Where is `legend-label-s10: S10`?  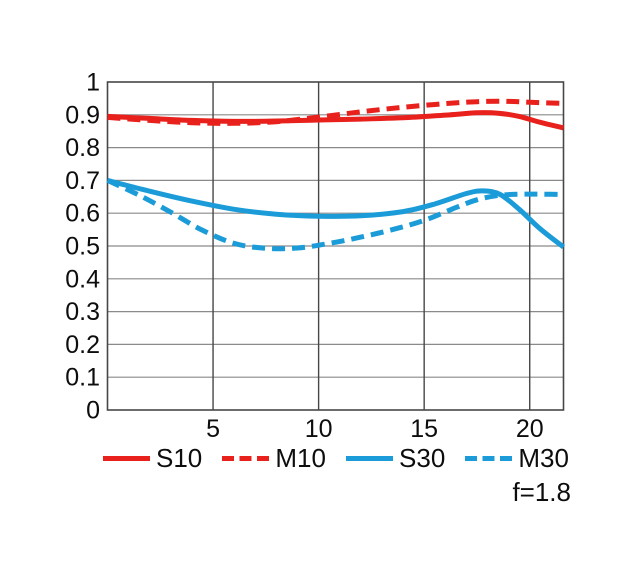 legend-label-s10: S10 is located at coordinates (179, 458).